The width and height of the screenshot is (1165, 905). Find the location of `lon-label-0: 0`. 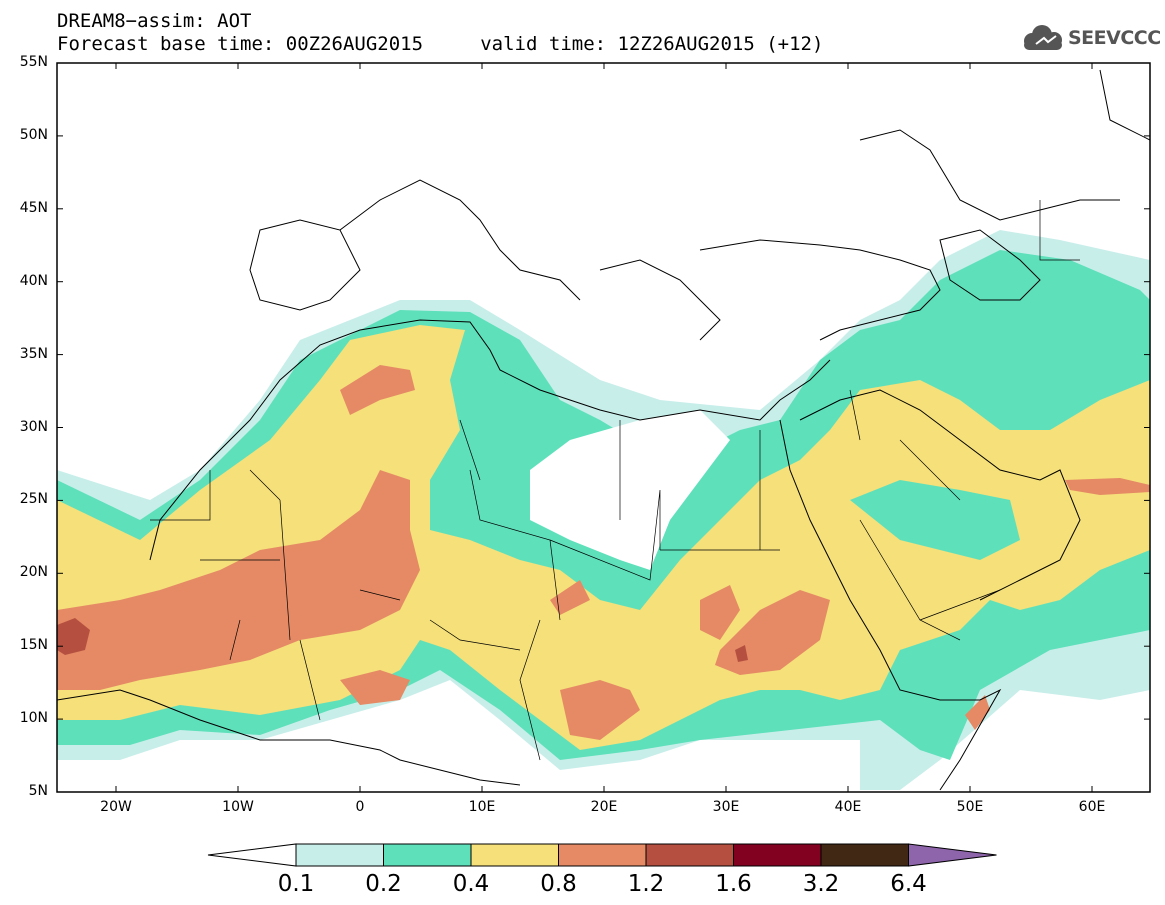

lon-label-0: 0 is located at coordinates (360, 807).